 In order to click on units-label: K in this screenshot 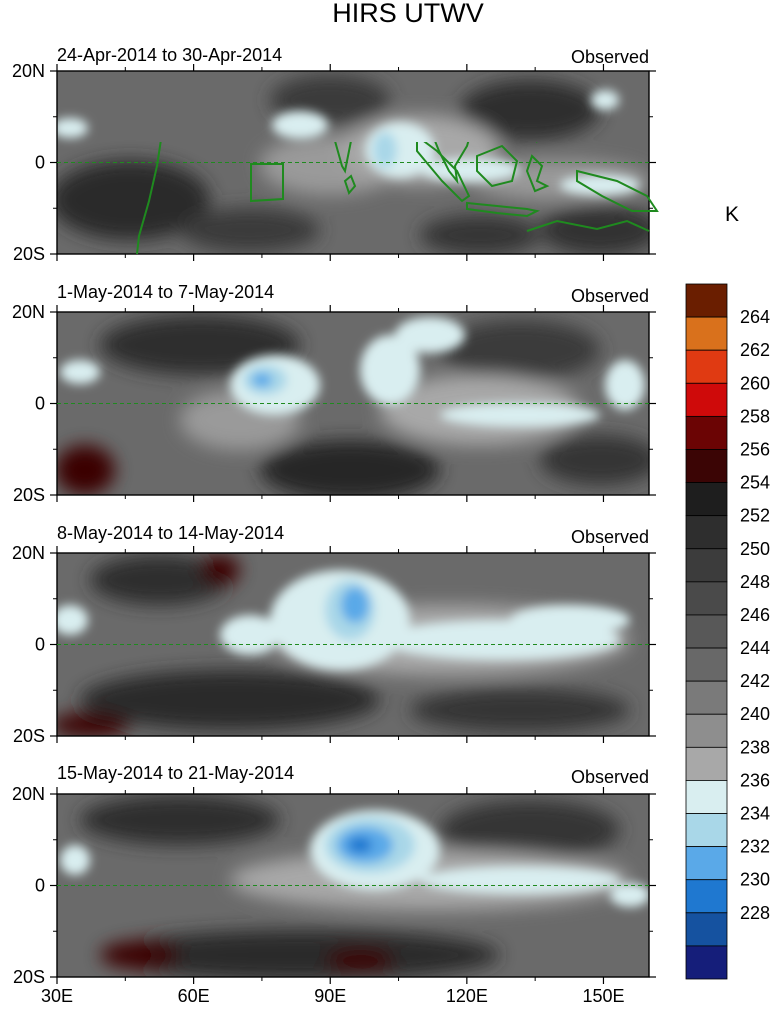, I will do `click(732, 214)`.